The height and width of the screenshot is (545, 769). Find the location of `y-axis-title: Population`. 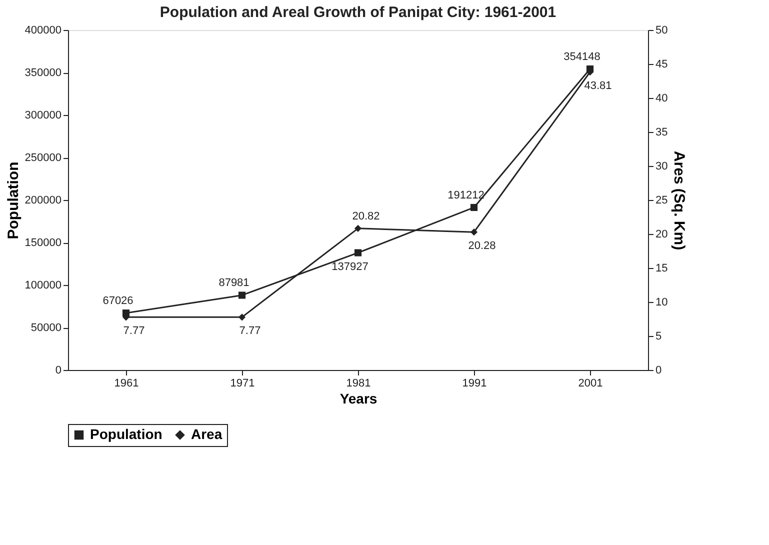

y-axis-title: Population is located at coordinates (13, 201).